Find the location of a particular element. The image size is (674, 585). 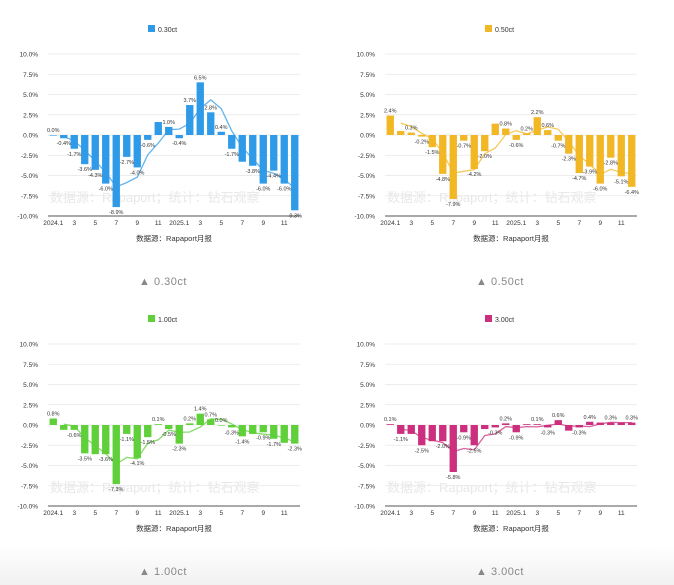

data-label: -4.7% is located at coordinates (579, 179).